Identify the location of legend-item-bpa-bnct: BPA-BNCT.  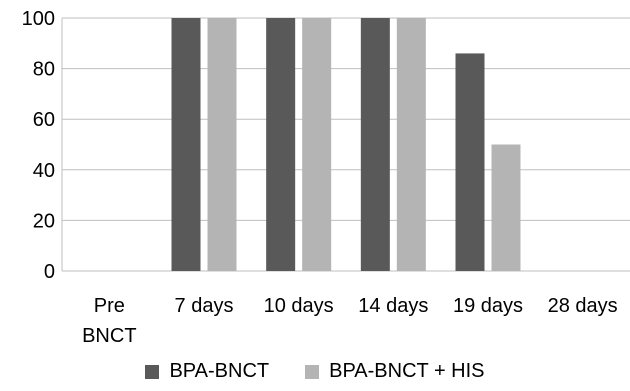
(207, 371).